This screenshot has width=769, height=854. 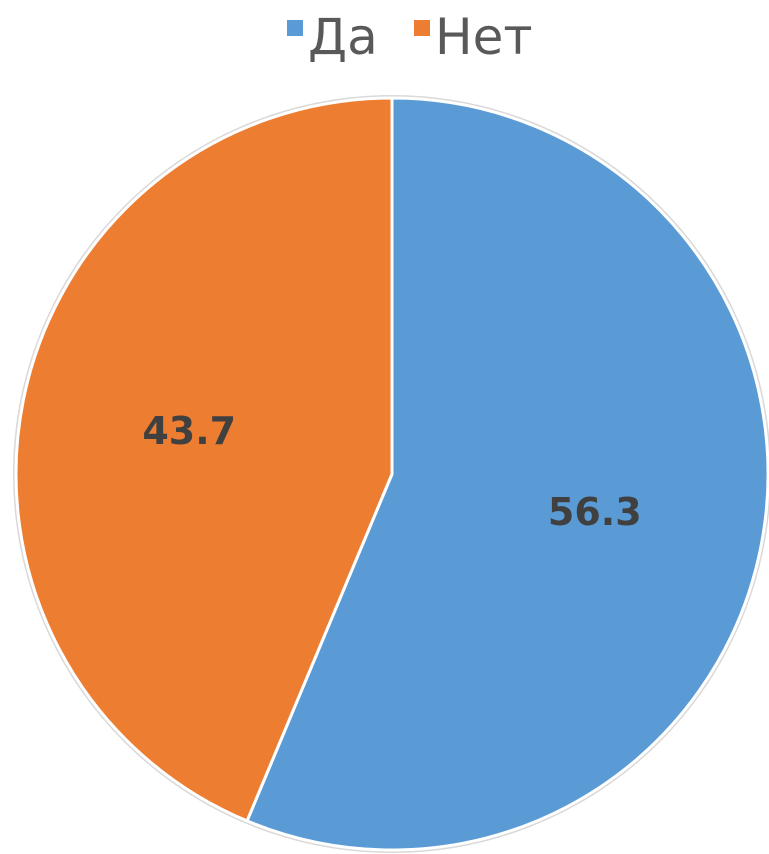 I want to click on pie-data-labels: 56.3 43.7, so click(x=391, y=471).